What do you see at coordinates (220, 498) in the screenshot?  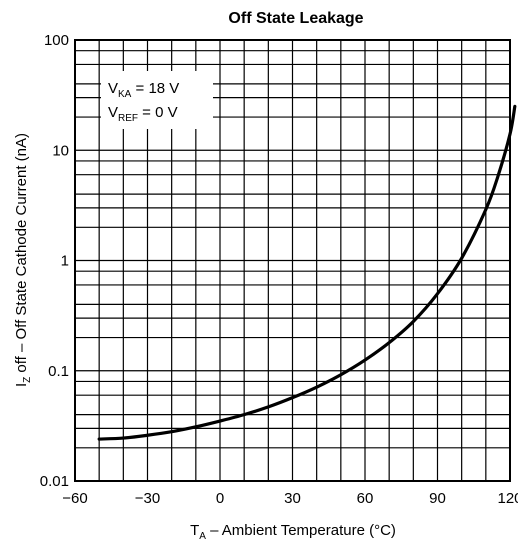 I see `x-tick-label: 0` at bounding box center [220, 498].